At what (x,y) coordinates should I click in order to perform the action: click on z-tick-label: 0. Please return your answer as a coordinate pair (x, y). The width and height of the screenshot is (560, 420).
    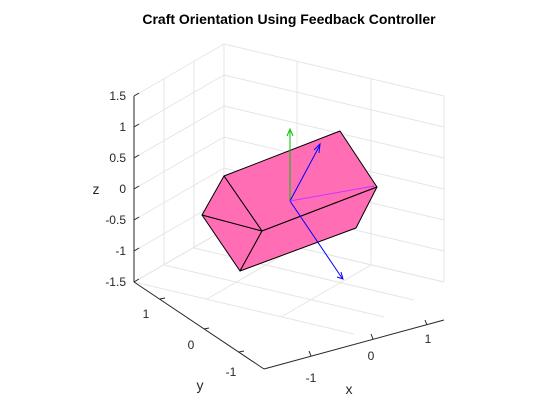
    Looking at the image, I should click on (122, 189).